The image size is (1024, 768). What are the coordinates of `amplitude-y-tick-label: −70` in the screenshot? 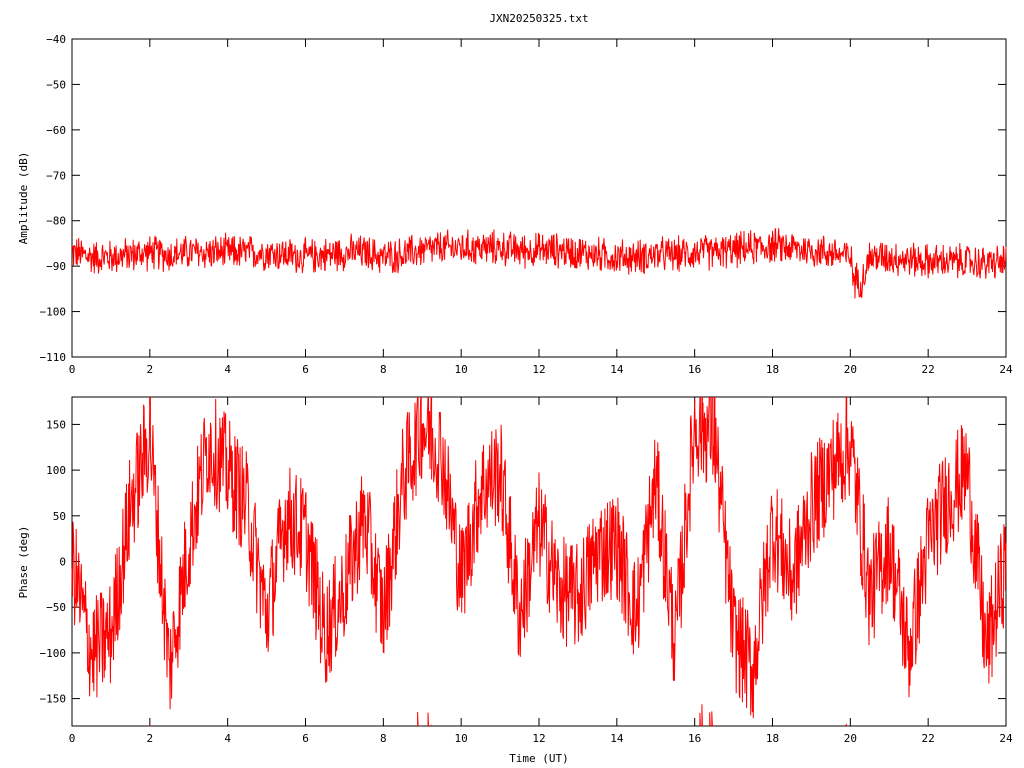 It's located at (56, 175).